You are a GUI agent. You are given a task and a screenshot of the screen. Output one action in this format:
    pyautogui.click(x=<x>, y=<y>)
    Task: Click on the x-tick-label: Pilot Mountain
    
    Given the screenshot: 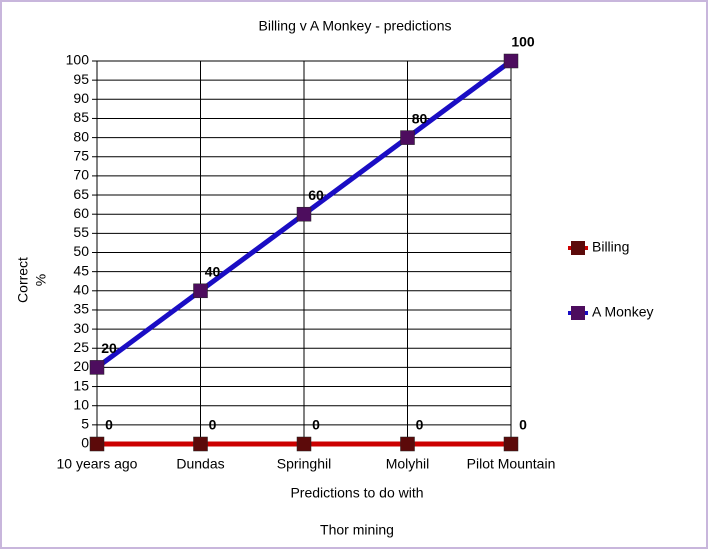 What is the action you would take?
    pyautogui.click(x=511, y=464)
    